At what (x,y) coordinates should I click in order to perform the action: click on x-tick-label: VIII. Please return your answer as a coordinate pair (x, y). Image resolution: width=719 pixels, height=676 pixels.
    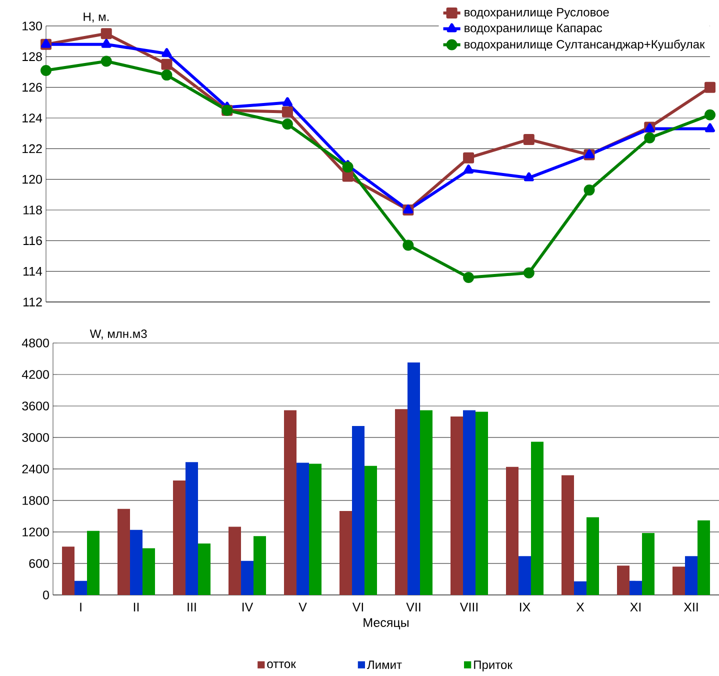
    Looking at the image, I should click on (469, 607).